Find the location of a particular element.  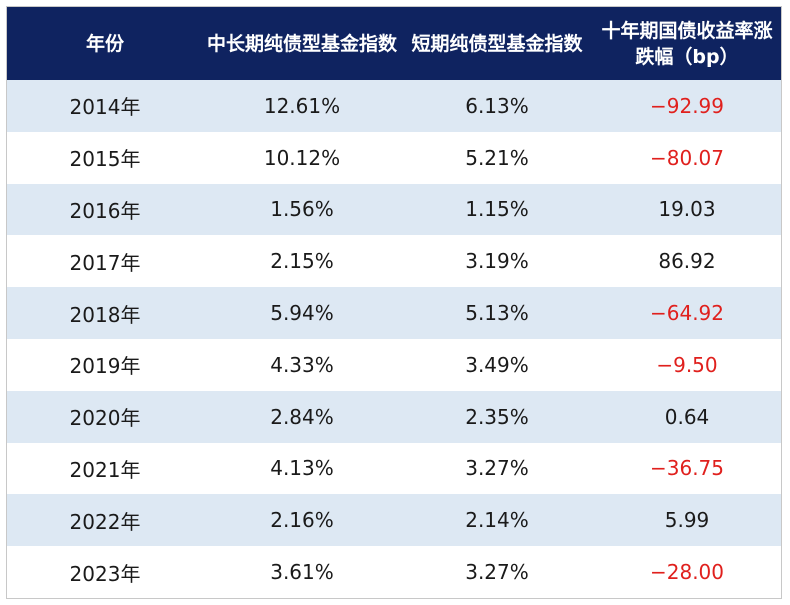

short-index-cell: 5.21% is located at coordinates (497, 157).